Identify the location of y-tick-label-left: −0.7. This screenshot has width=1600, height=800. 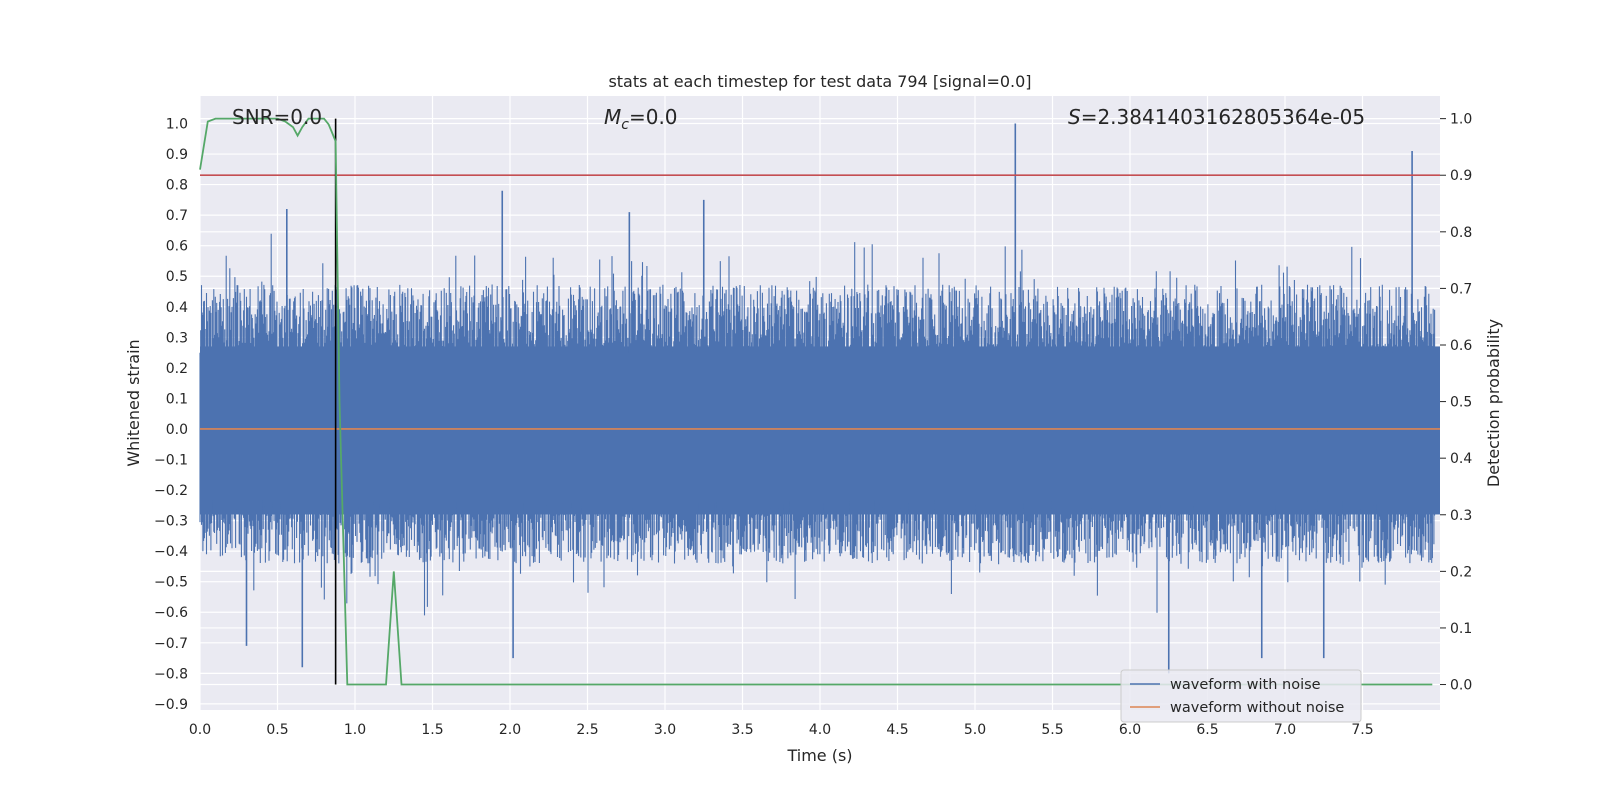
(171, 644).